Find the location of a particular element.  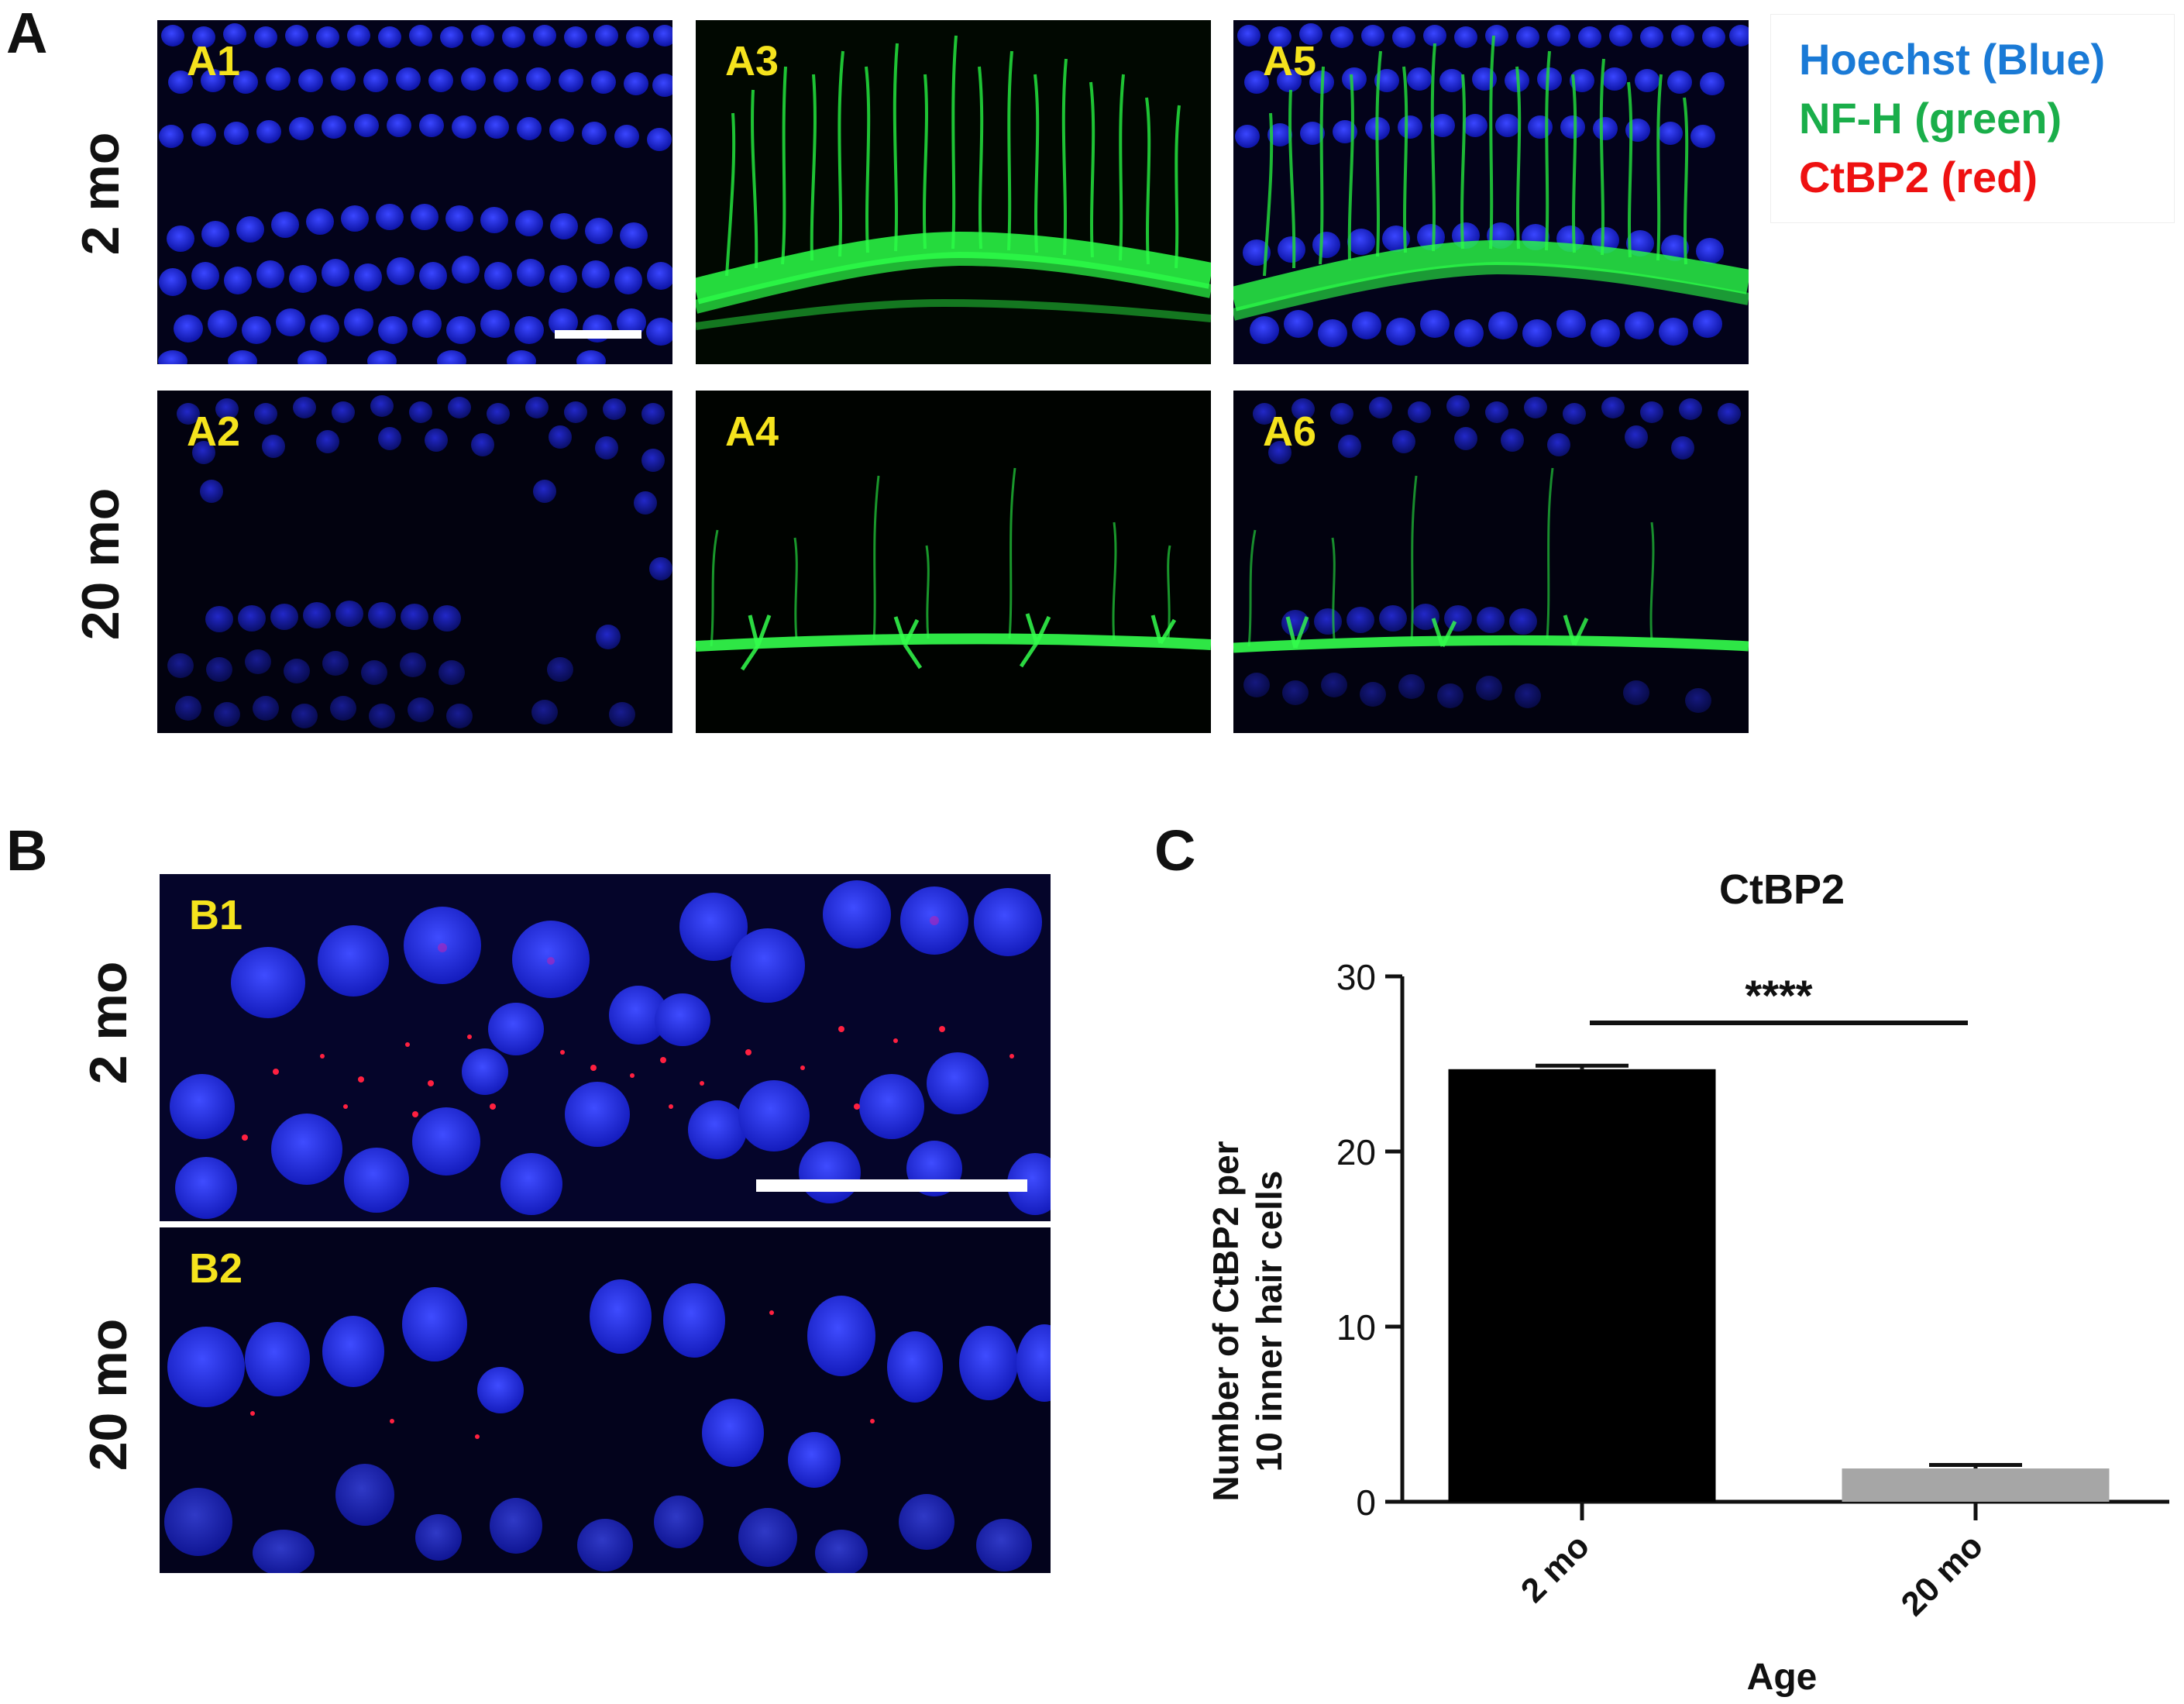

panel-letter-b: B is located at coordinates (27, 850).